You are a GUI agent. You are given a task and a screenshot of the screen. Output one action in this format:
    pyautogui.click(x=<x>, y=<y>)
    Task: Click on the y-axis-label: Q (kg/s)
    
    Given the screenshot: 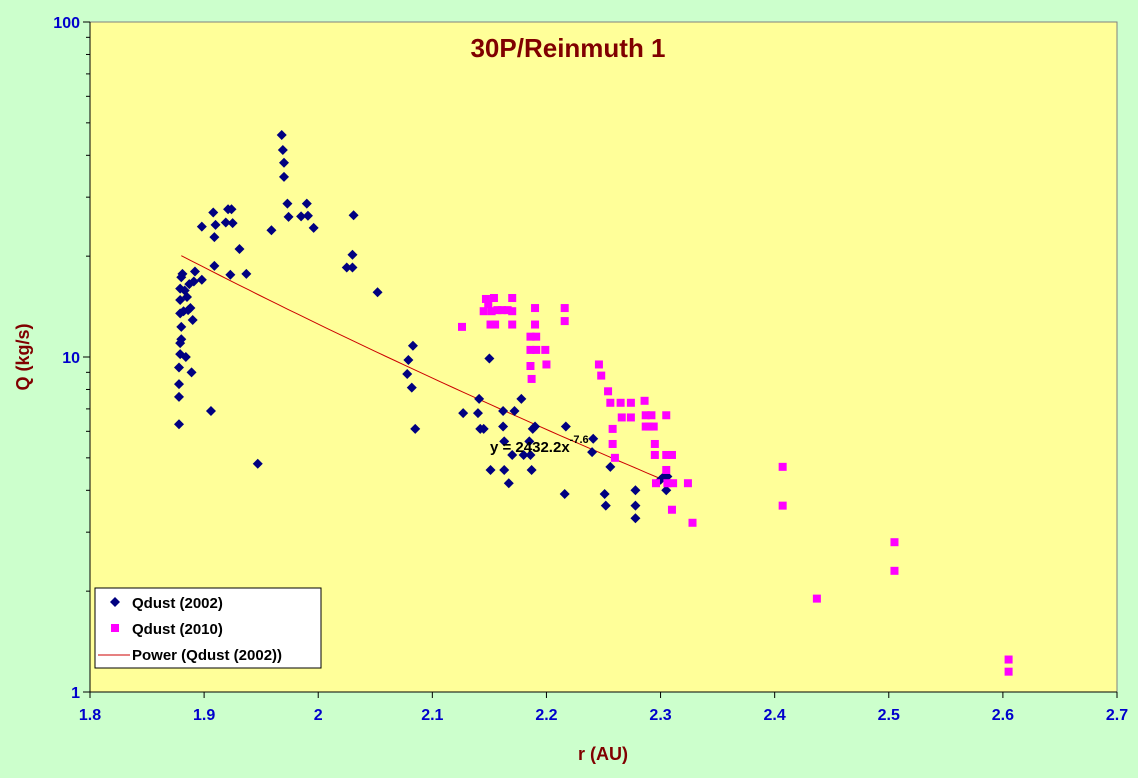 What is the action you would take?
    pyautogui.click(x=23, y=356)
    